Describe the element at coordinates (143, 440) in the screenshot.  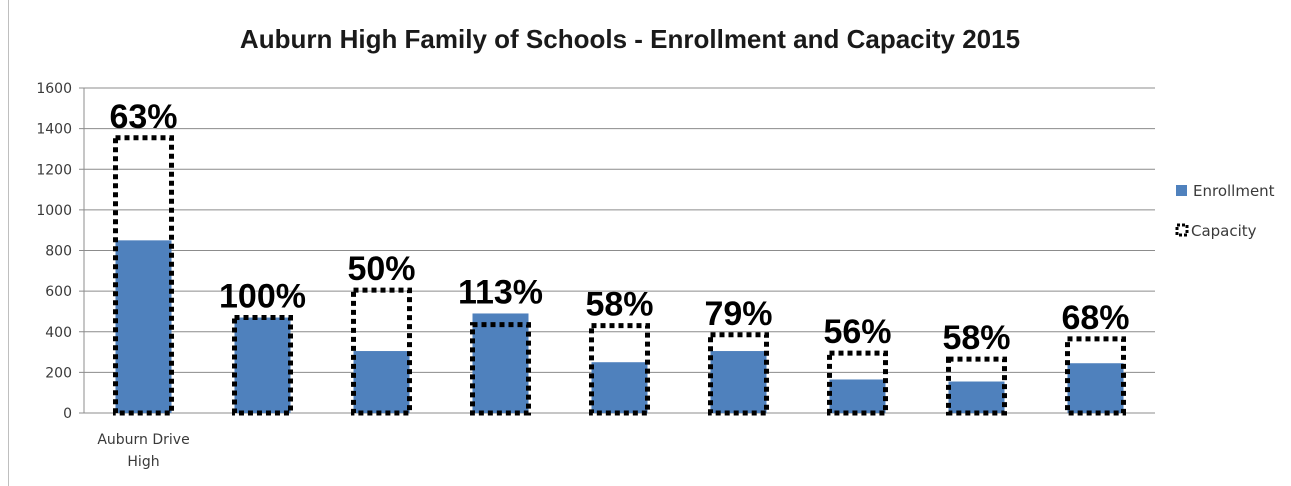
I see `category-label: Auburn Drive` at that location.